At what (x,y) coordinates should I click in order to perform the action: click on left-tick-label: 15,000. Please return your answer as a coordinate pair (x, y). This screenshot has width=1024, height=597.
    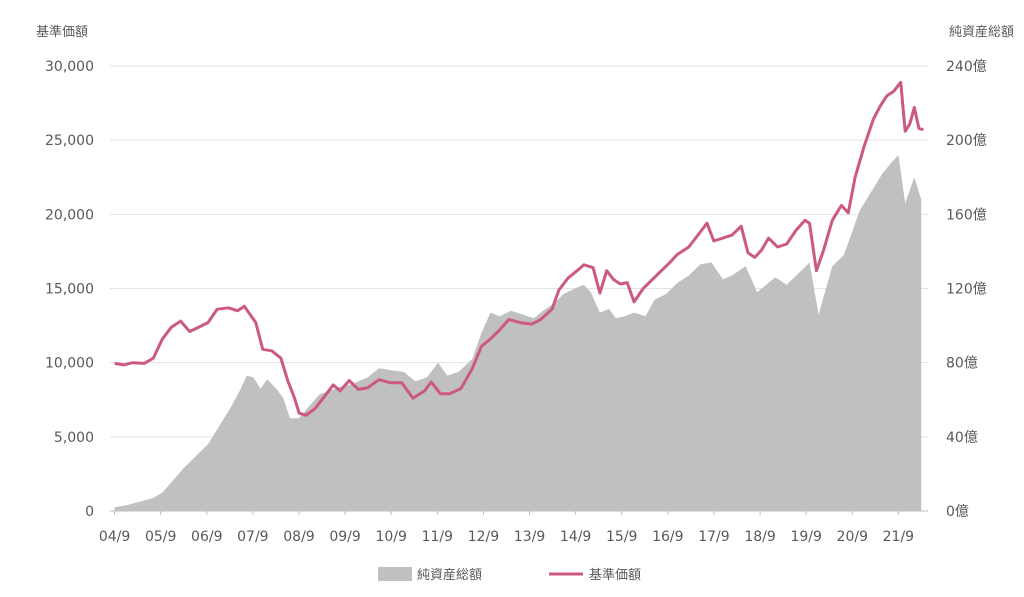
    Looking at the image, I should click on (69, 290).